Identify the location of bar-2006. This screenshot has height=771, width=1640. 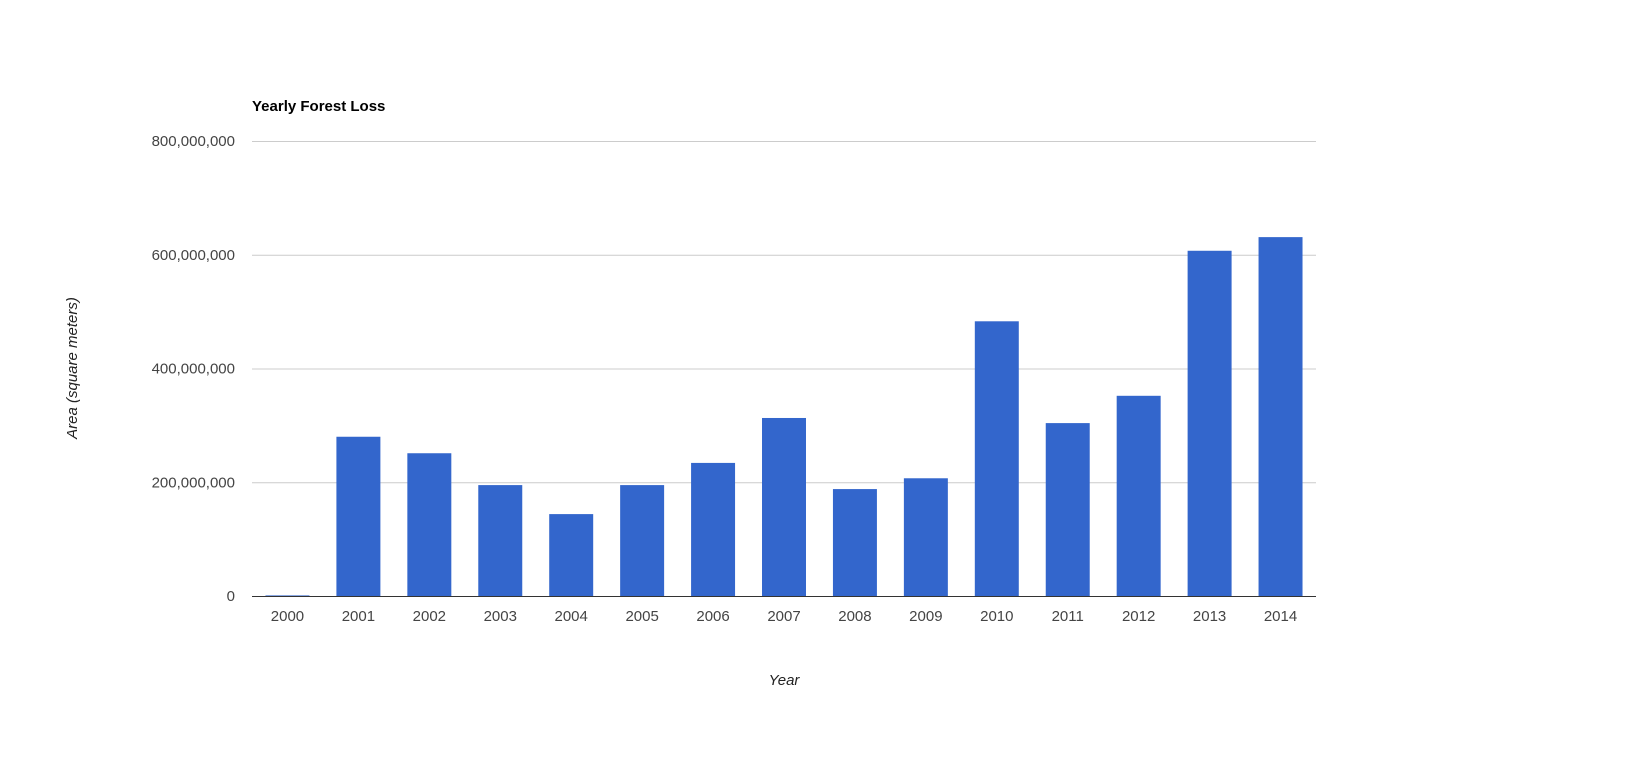
(713, 529).